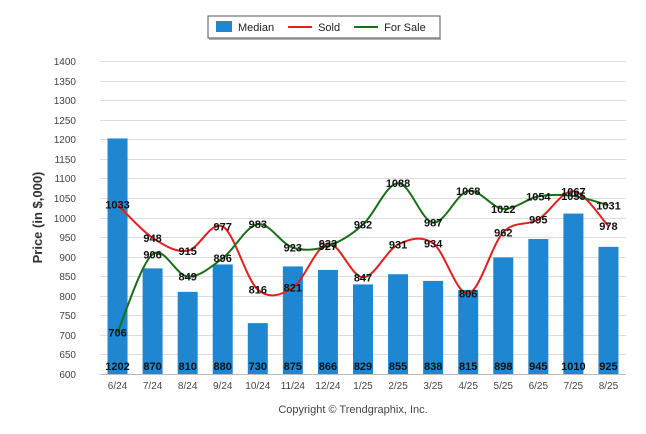 This screenshot has height=434, width=646. What do you see at coordinates (433, 244) in the screenshot?
I see `data-label-sold: 934` at bounding box center [433, 244].